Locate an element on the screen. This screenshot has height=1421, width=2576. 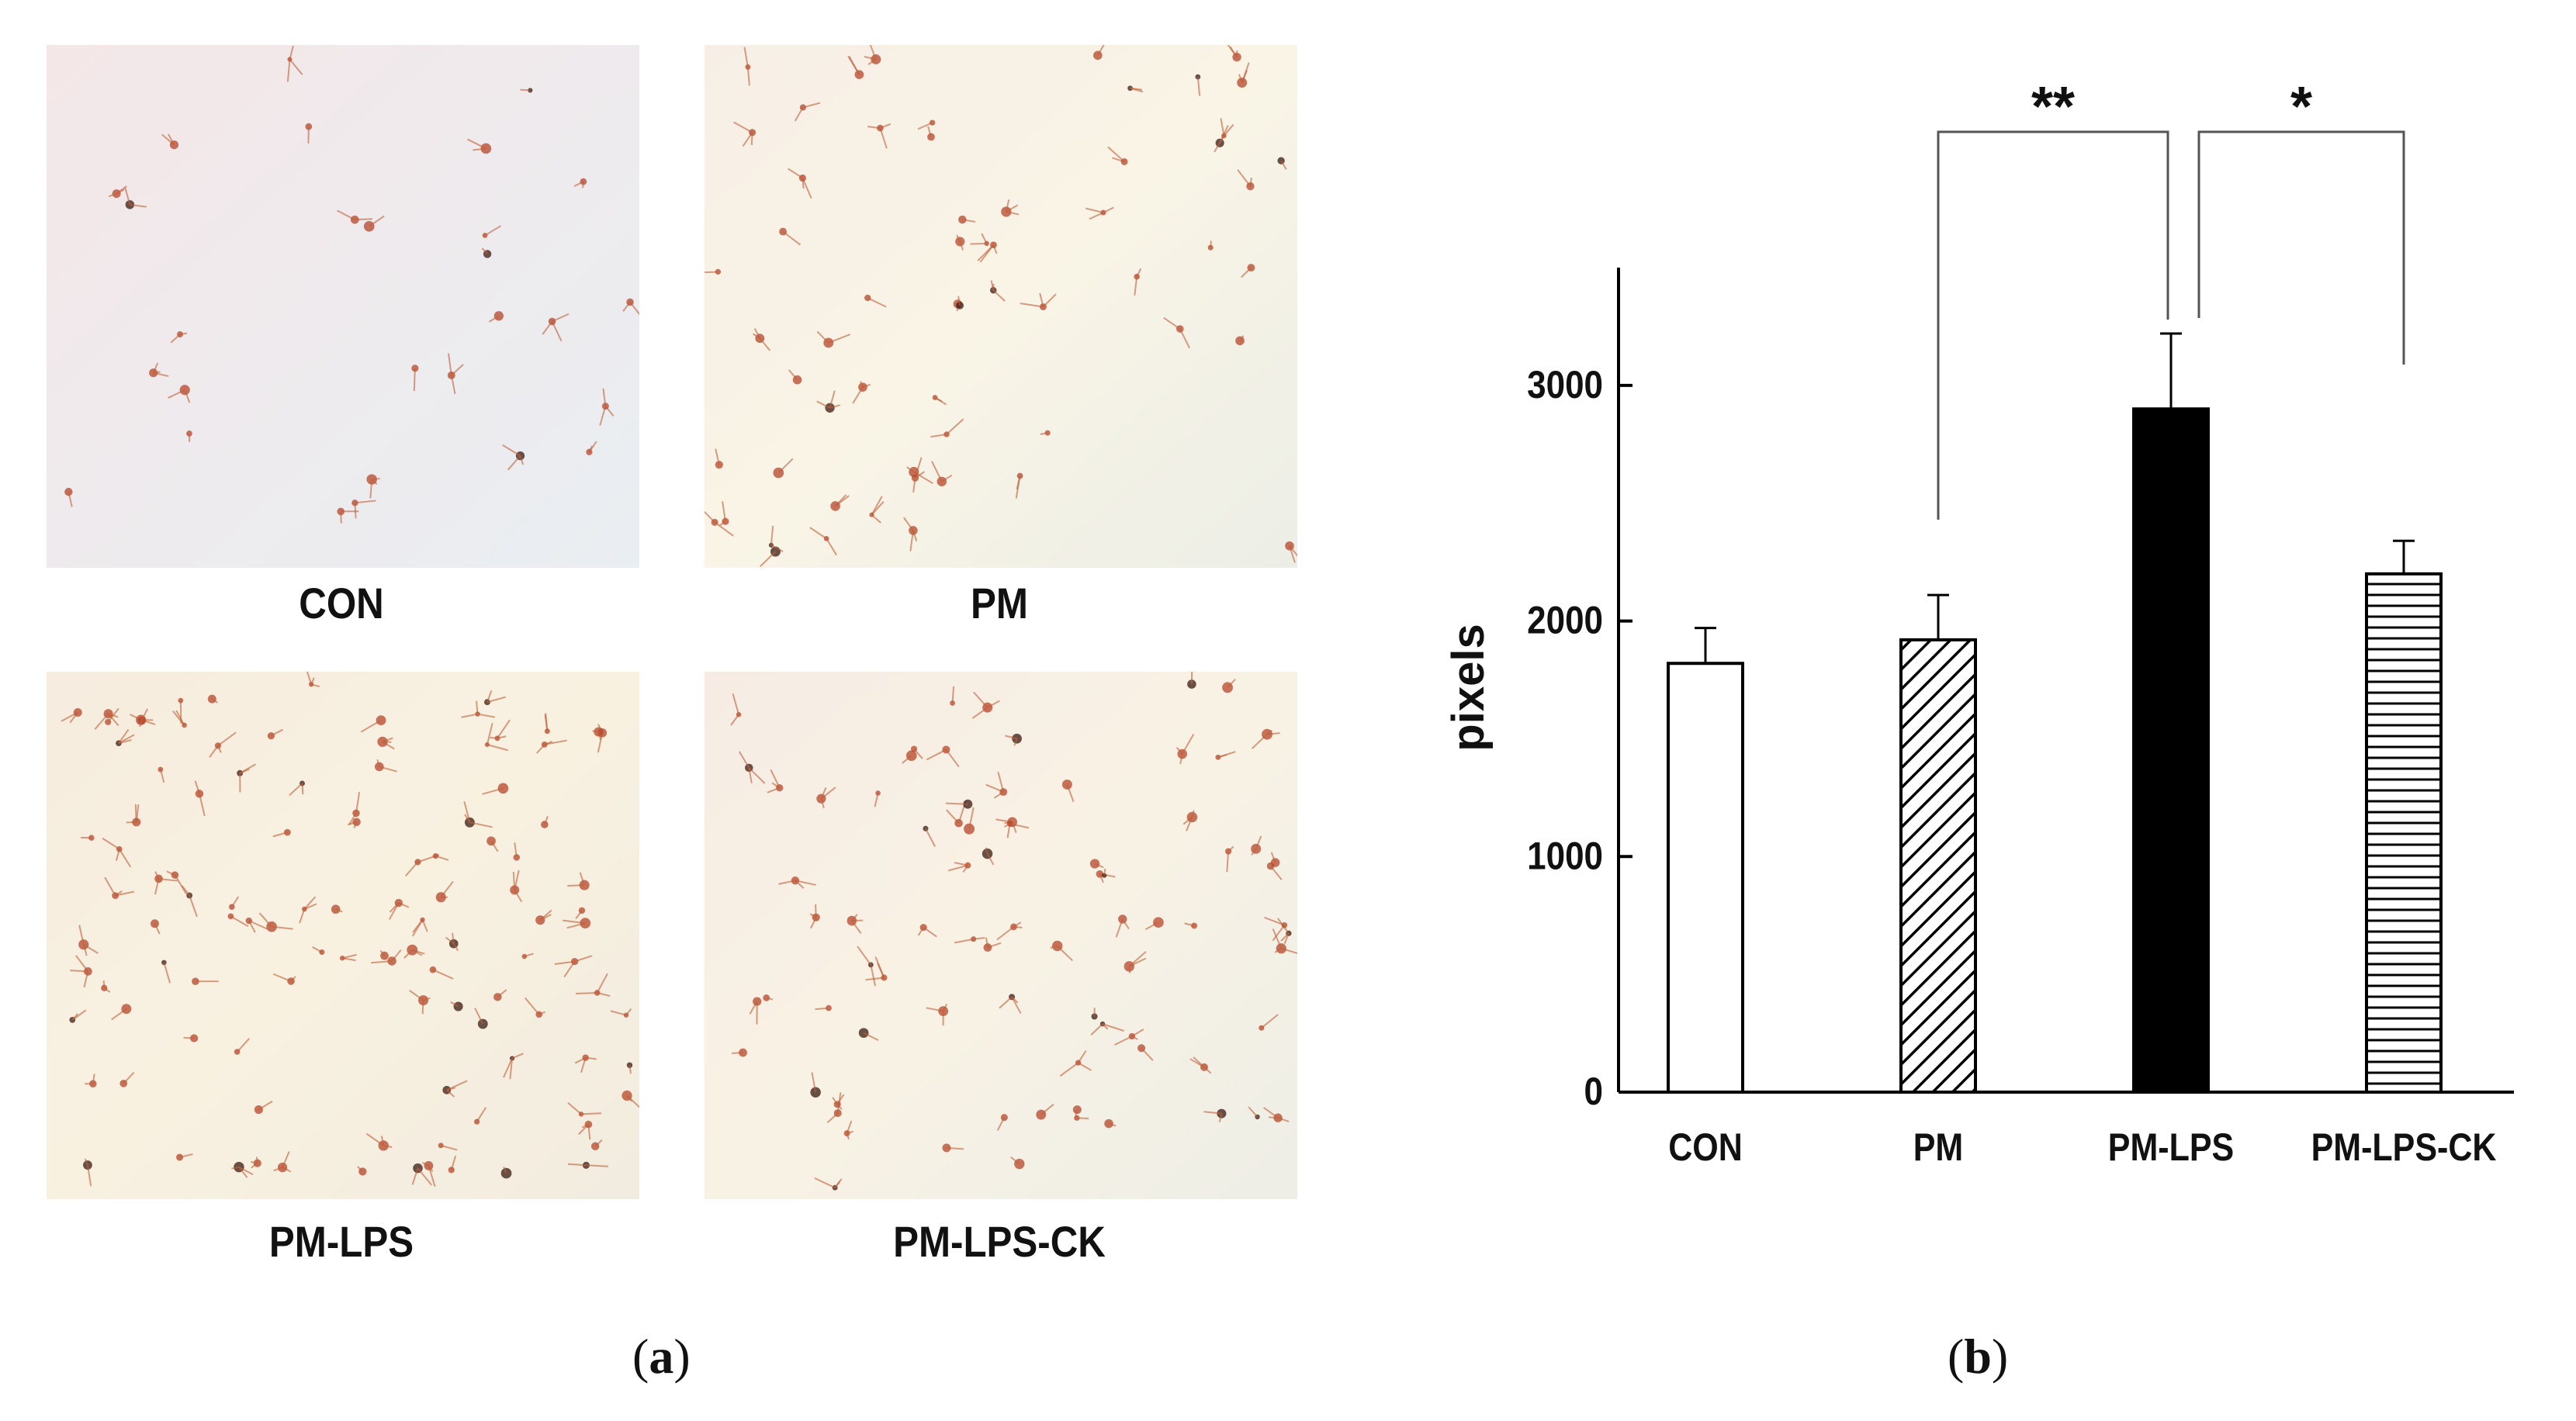
micrograph-label-con: CON is located at coordinates (341, 603).